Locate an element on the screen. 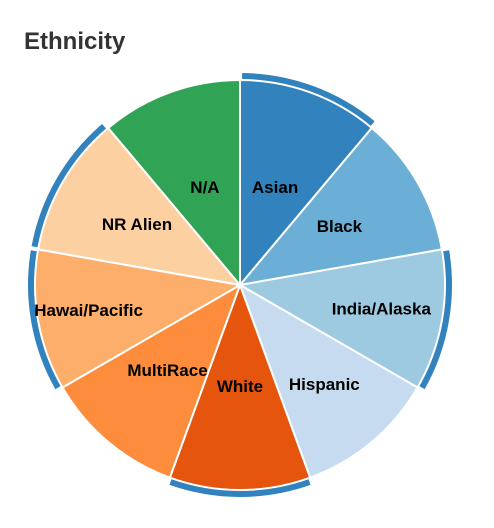 The image size is (494, 528). pie-slice-india-alaska is located at coordinates (341, 318).